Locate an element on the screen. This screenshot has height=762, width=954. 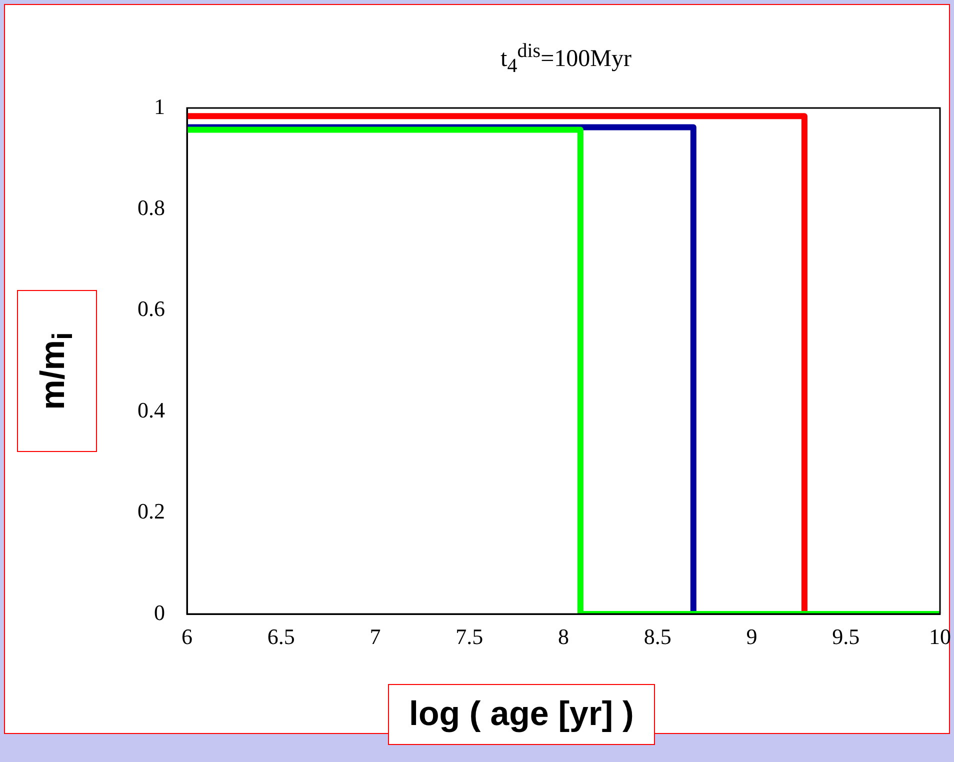
y-tick-label: 0.4 is located at coordinates (151, 409).